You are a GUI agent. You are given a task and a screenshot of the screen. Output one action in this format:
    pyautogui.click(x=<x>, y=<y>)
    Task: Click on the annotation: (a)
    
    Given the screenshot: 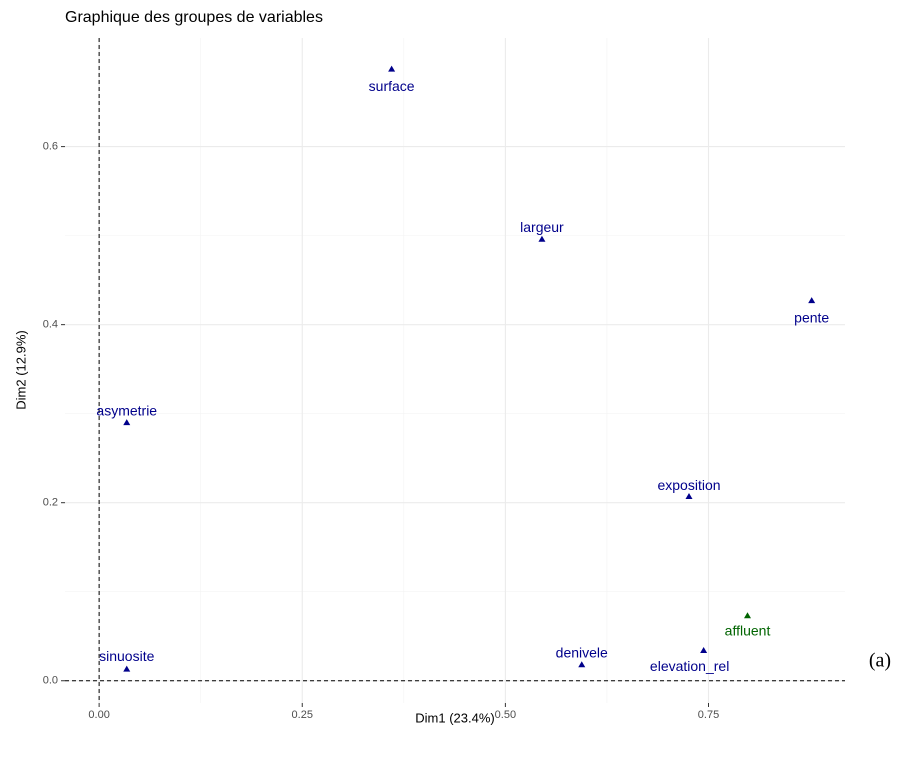 What is the action you would take?
    pyautogui.click(x=880, y=661)
    